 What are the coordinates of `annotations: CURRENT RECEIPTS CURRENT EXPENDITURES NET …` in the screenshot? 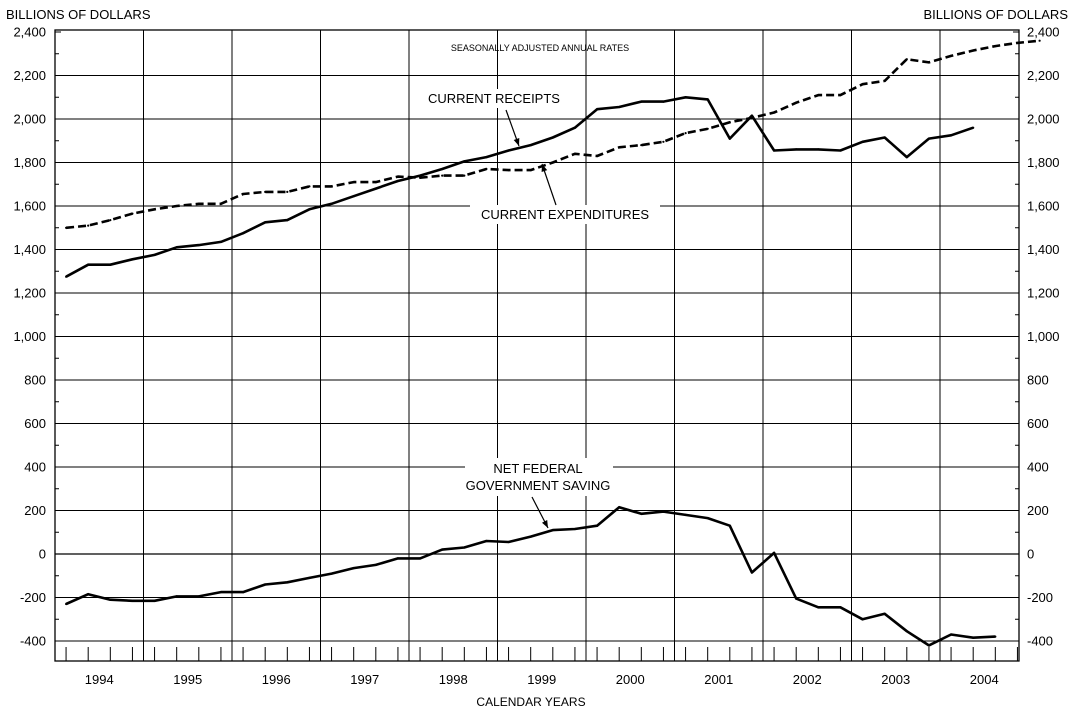 It's located at (543, 309).